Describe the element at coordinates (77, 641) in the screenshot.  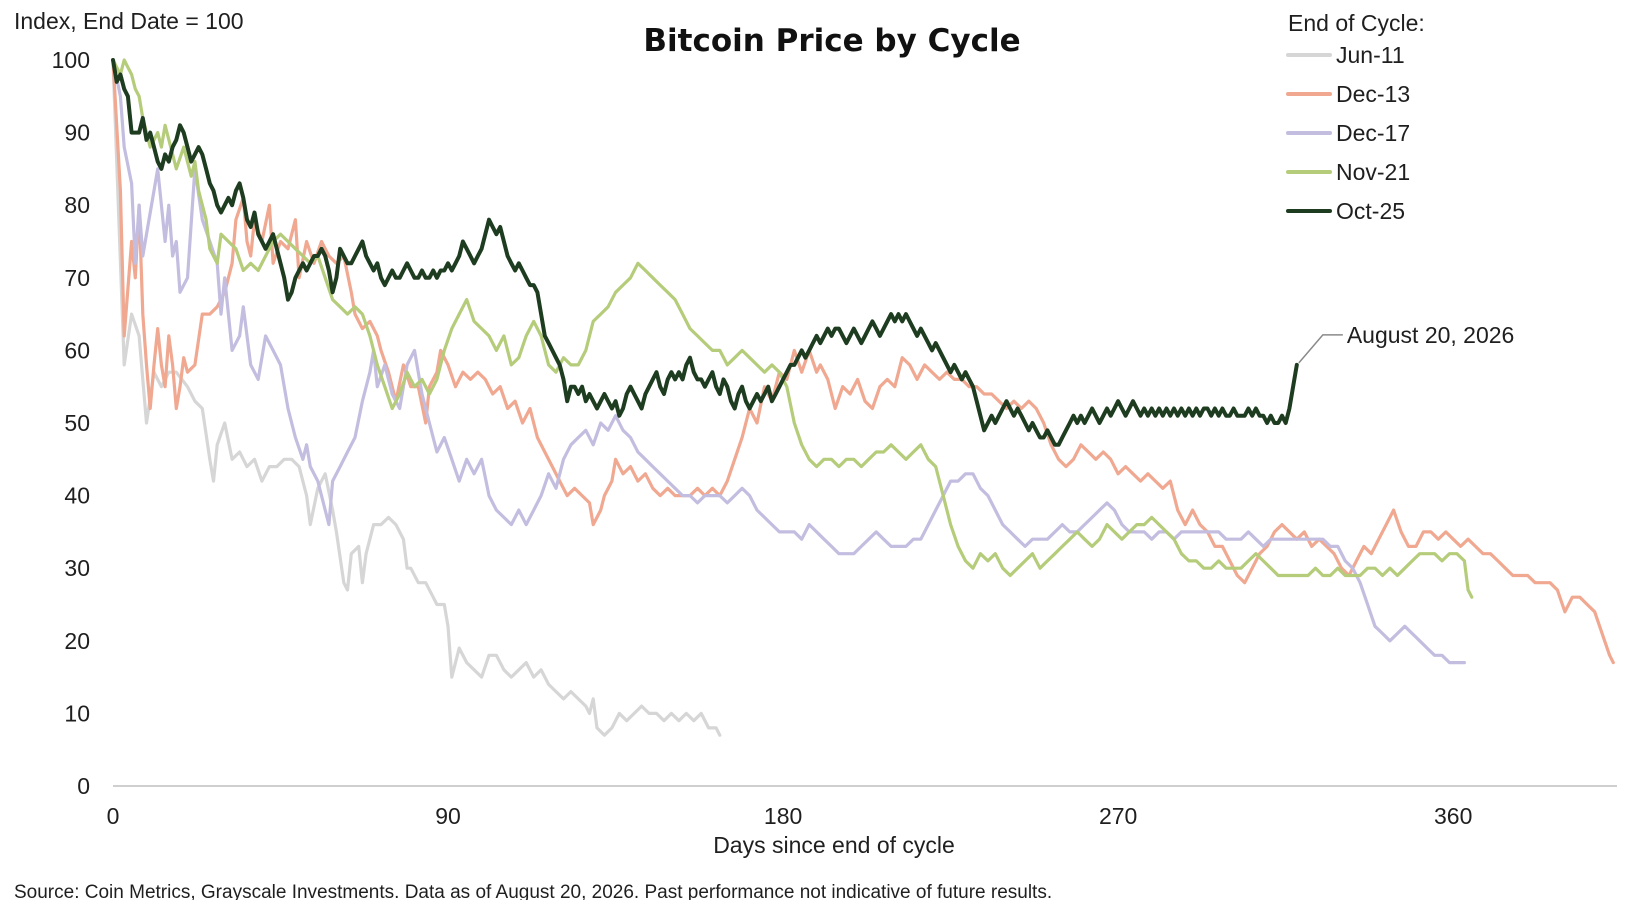
I see `y-tick-label: 20` at that location.